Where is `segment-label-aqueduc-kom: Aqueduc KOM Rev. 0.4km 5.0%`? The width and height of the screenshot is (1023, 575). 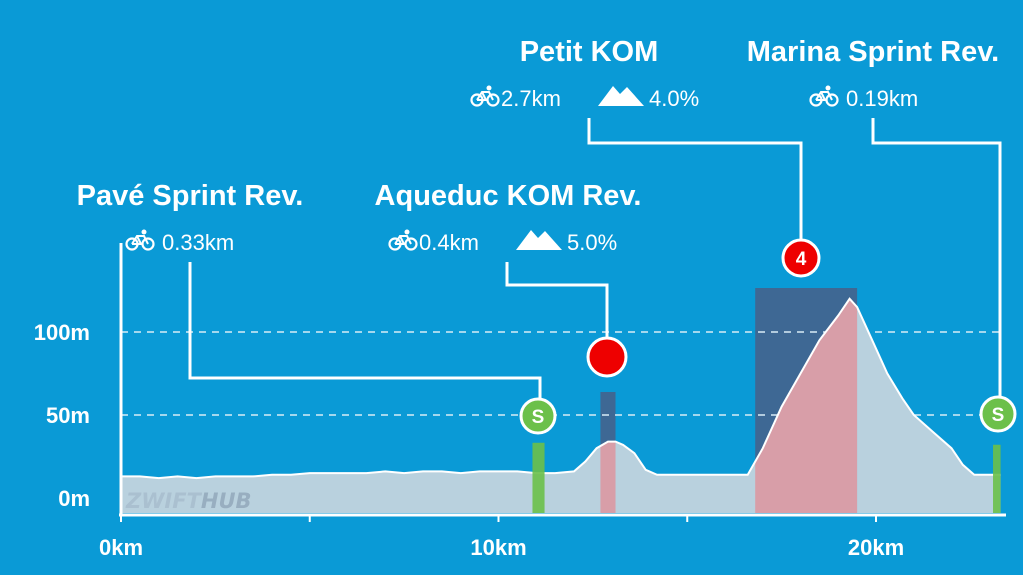
segment-label-aqueduc-kom: Aqueduc KOM Rev. 0.4km 5.0% is located at coordinates (508, 217).